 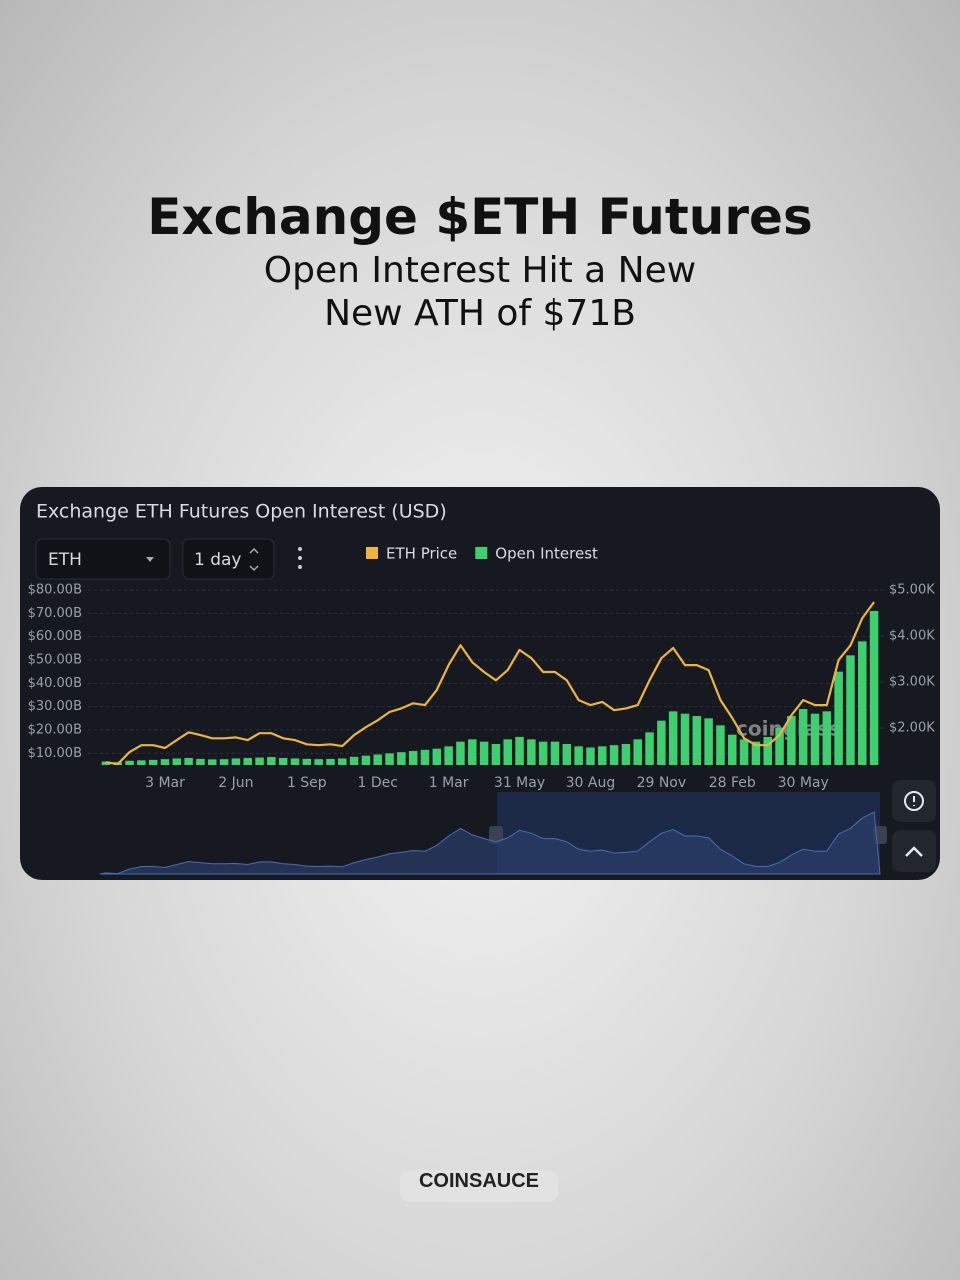 I want to click on y-tick-label: $70.00B, so click(x=55, y=613).